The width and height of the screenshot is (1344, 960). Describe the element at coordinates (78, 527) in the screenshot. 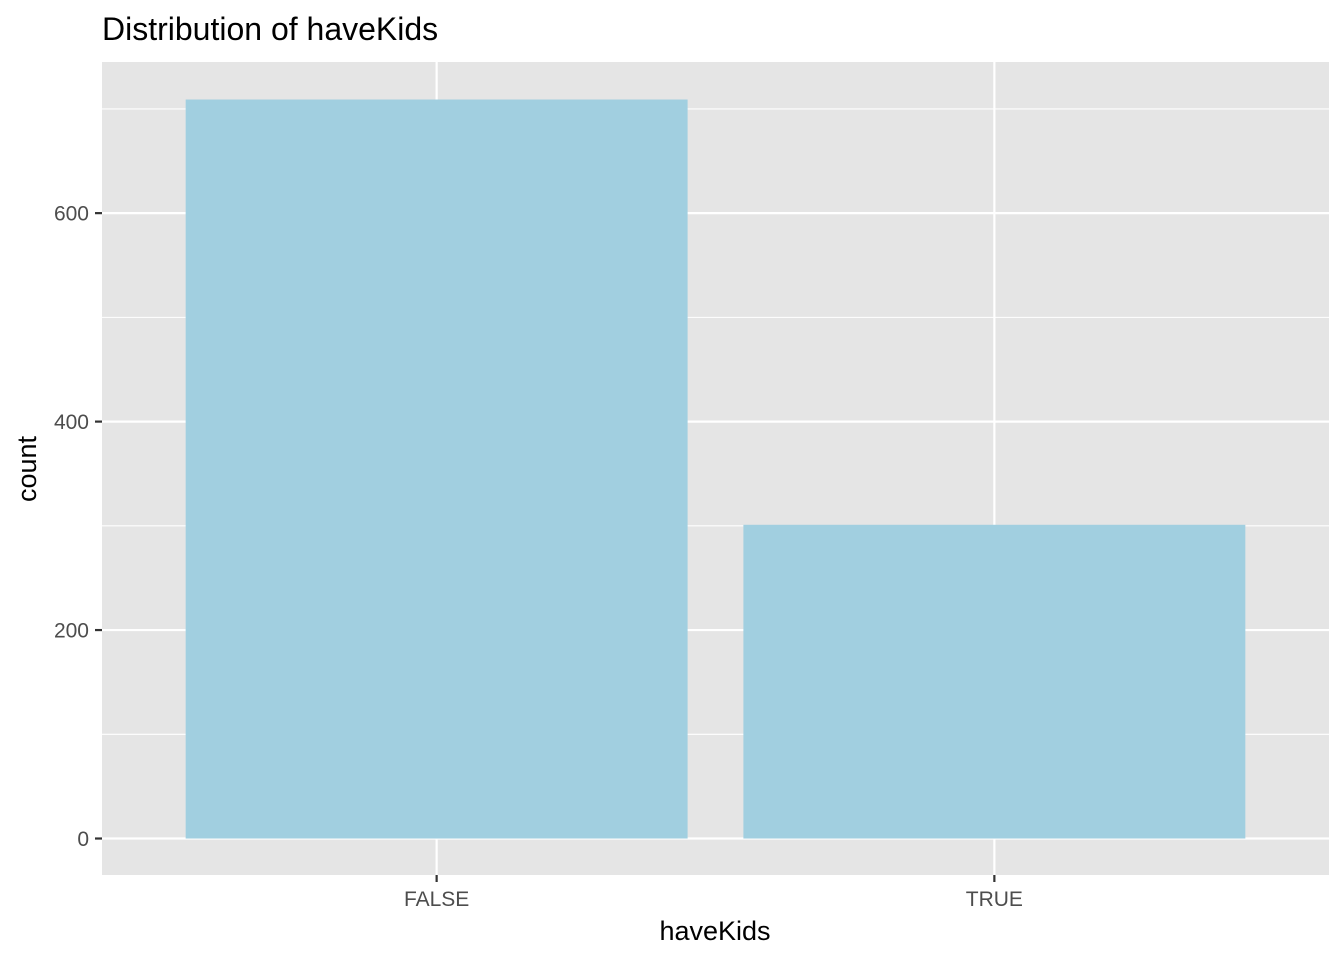

I see `y-axis: 0 200 400 600` at that location.